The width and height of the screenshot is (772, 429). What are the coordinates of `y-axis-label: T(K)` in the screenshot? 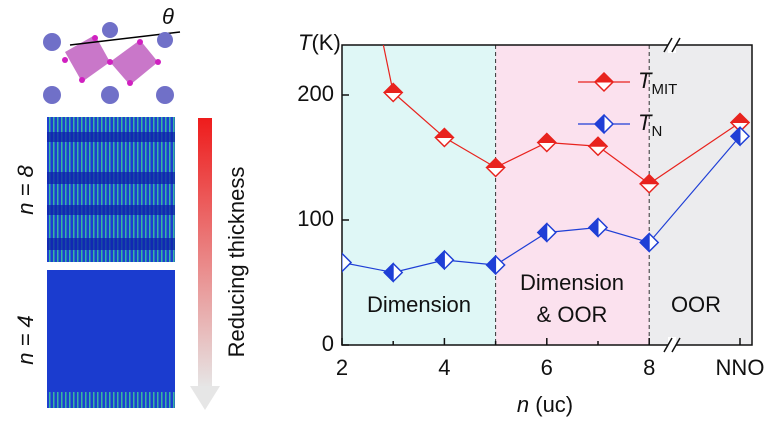 It's located at (319, 42).